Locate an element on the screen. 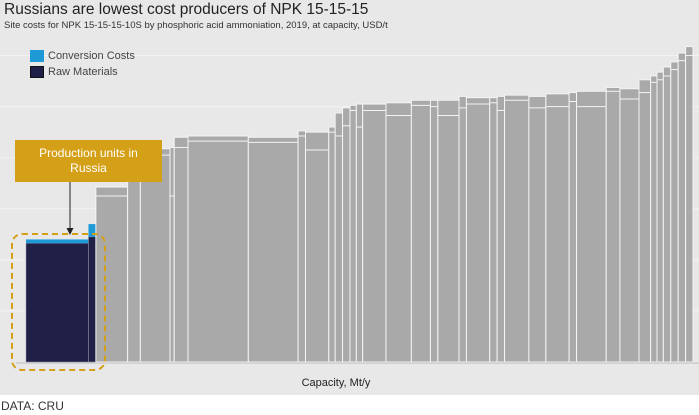 This screenshot has width=699, height=415. legend-item-conversion: Conversion Costs is located at coordinates (82, 55).